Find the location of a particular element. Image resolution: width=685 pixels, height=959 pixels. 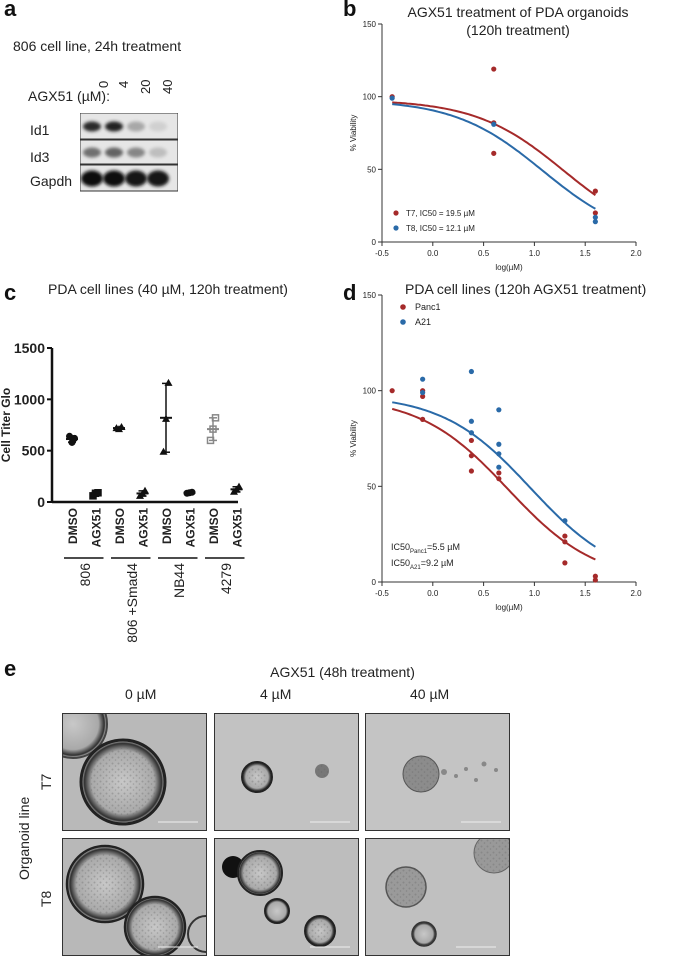

dose-20: 20 is located at coordinates (145, 86).